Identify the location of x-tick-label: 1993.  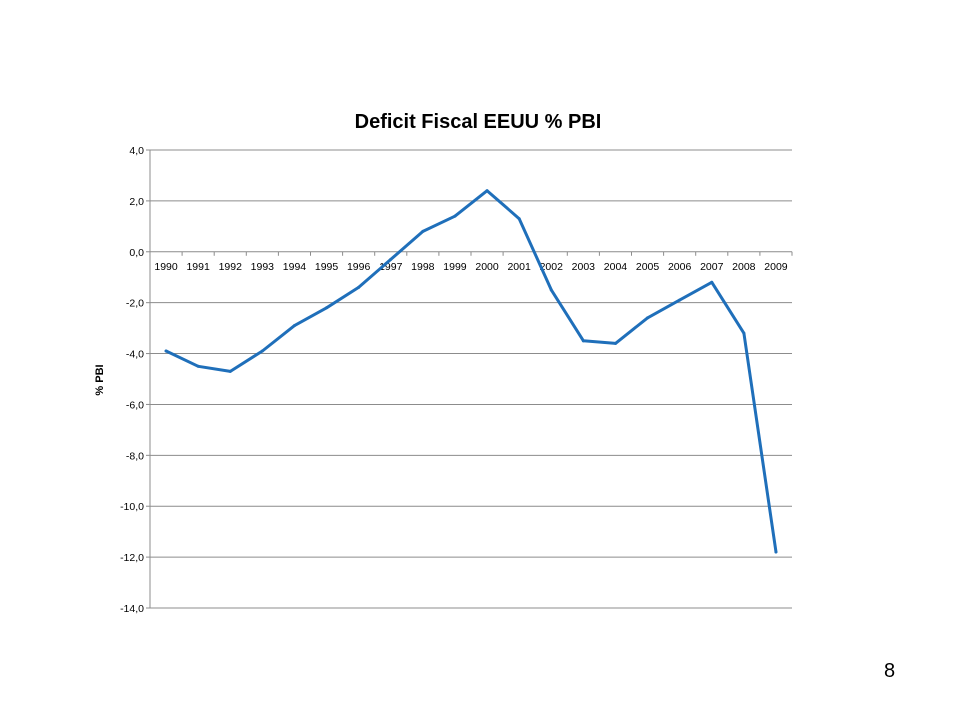
(263, 267).